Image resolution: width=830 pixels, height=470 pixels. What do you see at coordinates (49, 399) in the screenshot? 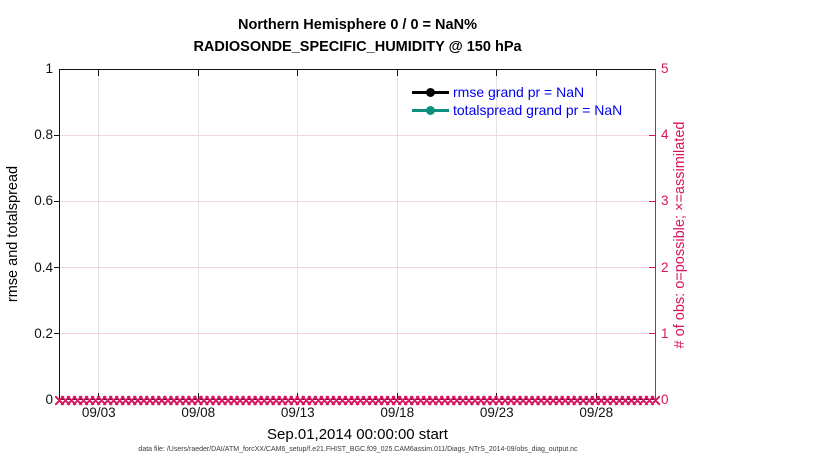
I see `left-y-tick-label: 0` at bounding box center [49, 399].